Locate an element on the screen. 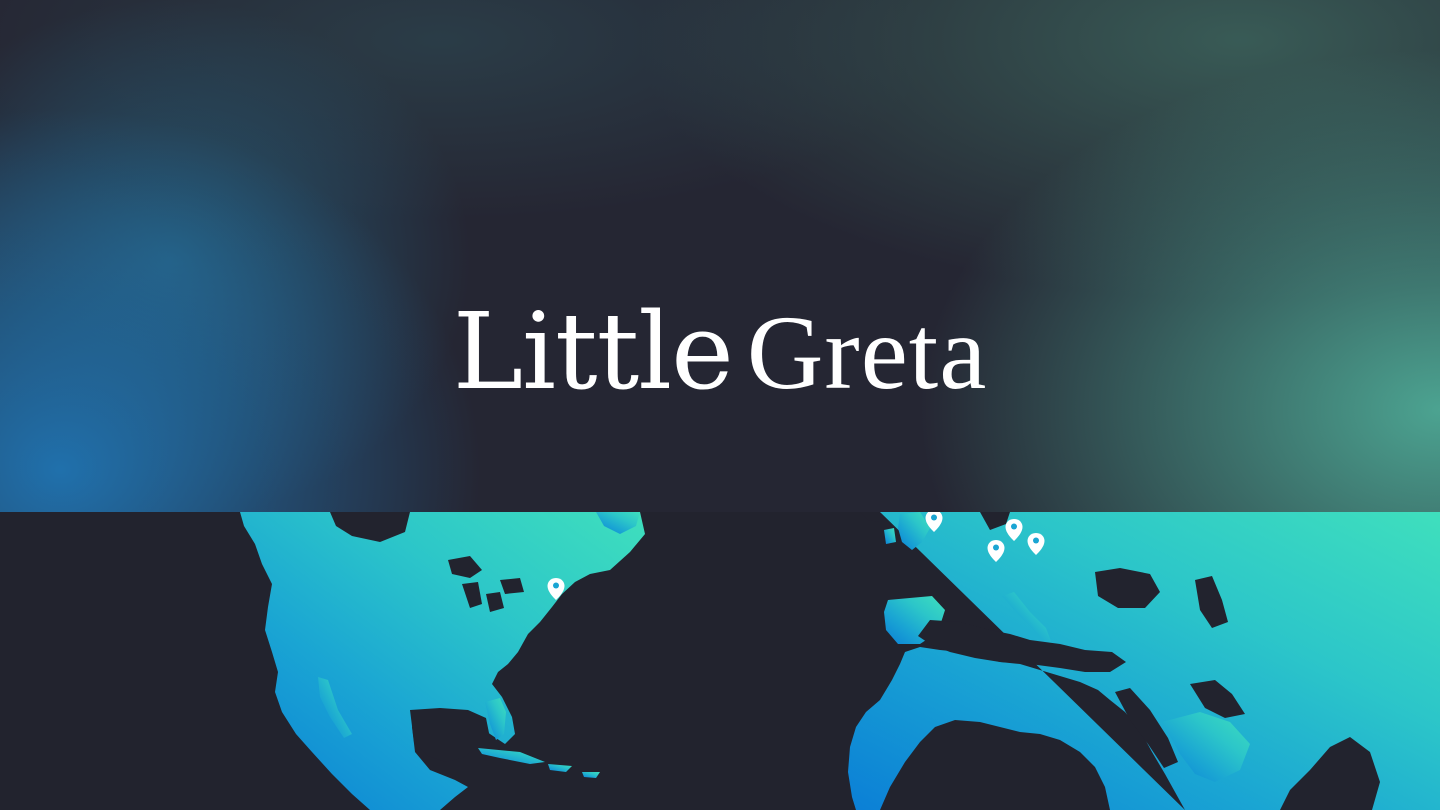 The height and width of the screenshot is (810, 1440). continent-north-america is located at coordinates (442, 661).